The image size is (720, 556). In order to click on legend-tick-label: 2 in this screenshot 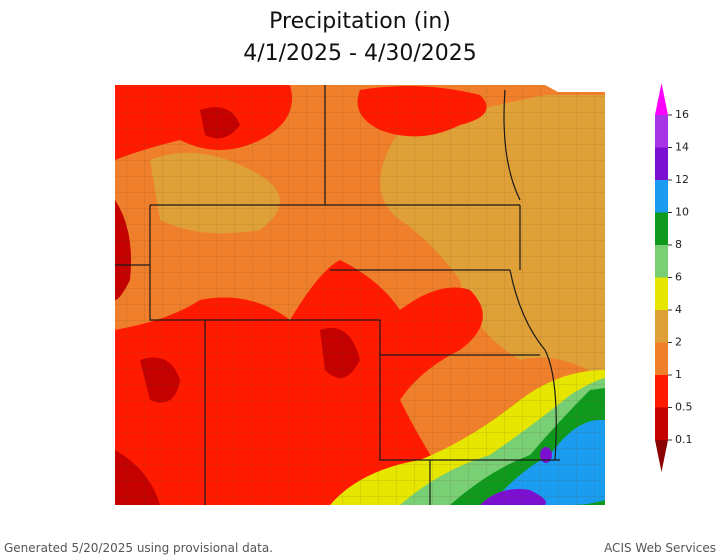, I will do `click(678, 342)`.